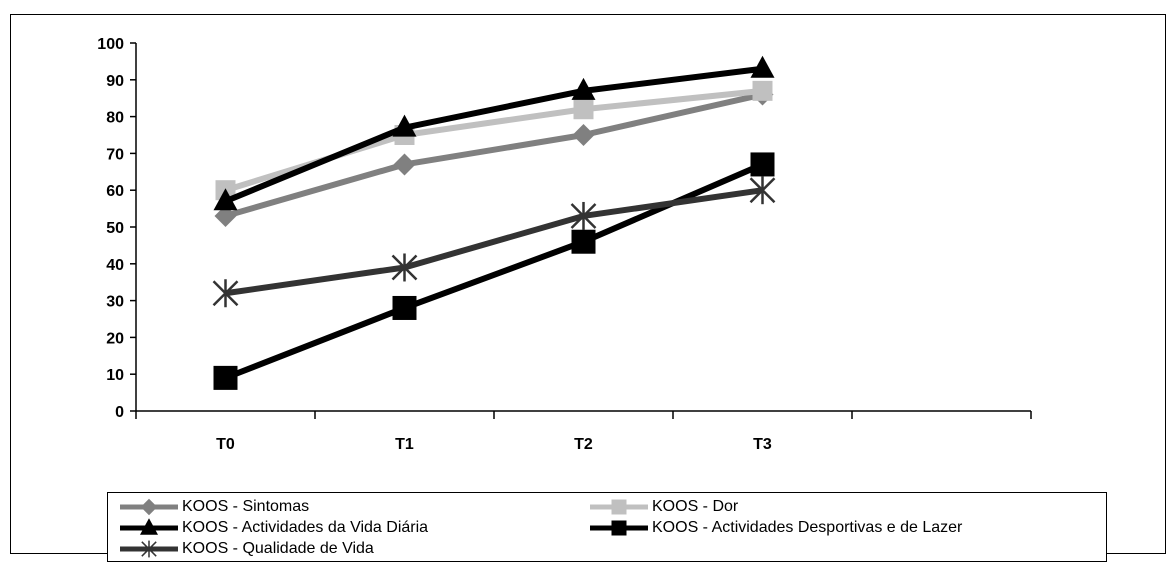  I want to click on legend-label-4: KOOS - Qualidade de Vida, so click(278, 548).